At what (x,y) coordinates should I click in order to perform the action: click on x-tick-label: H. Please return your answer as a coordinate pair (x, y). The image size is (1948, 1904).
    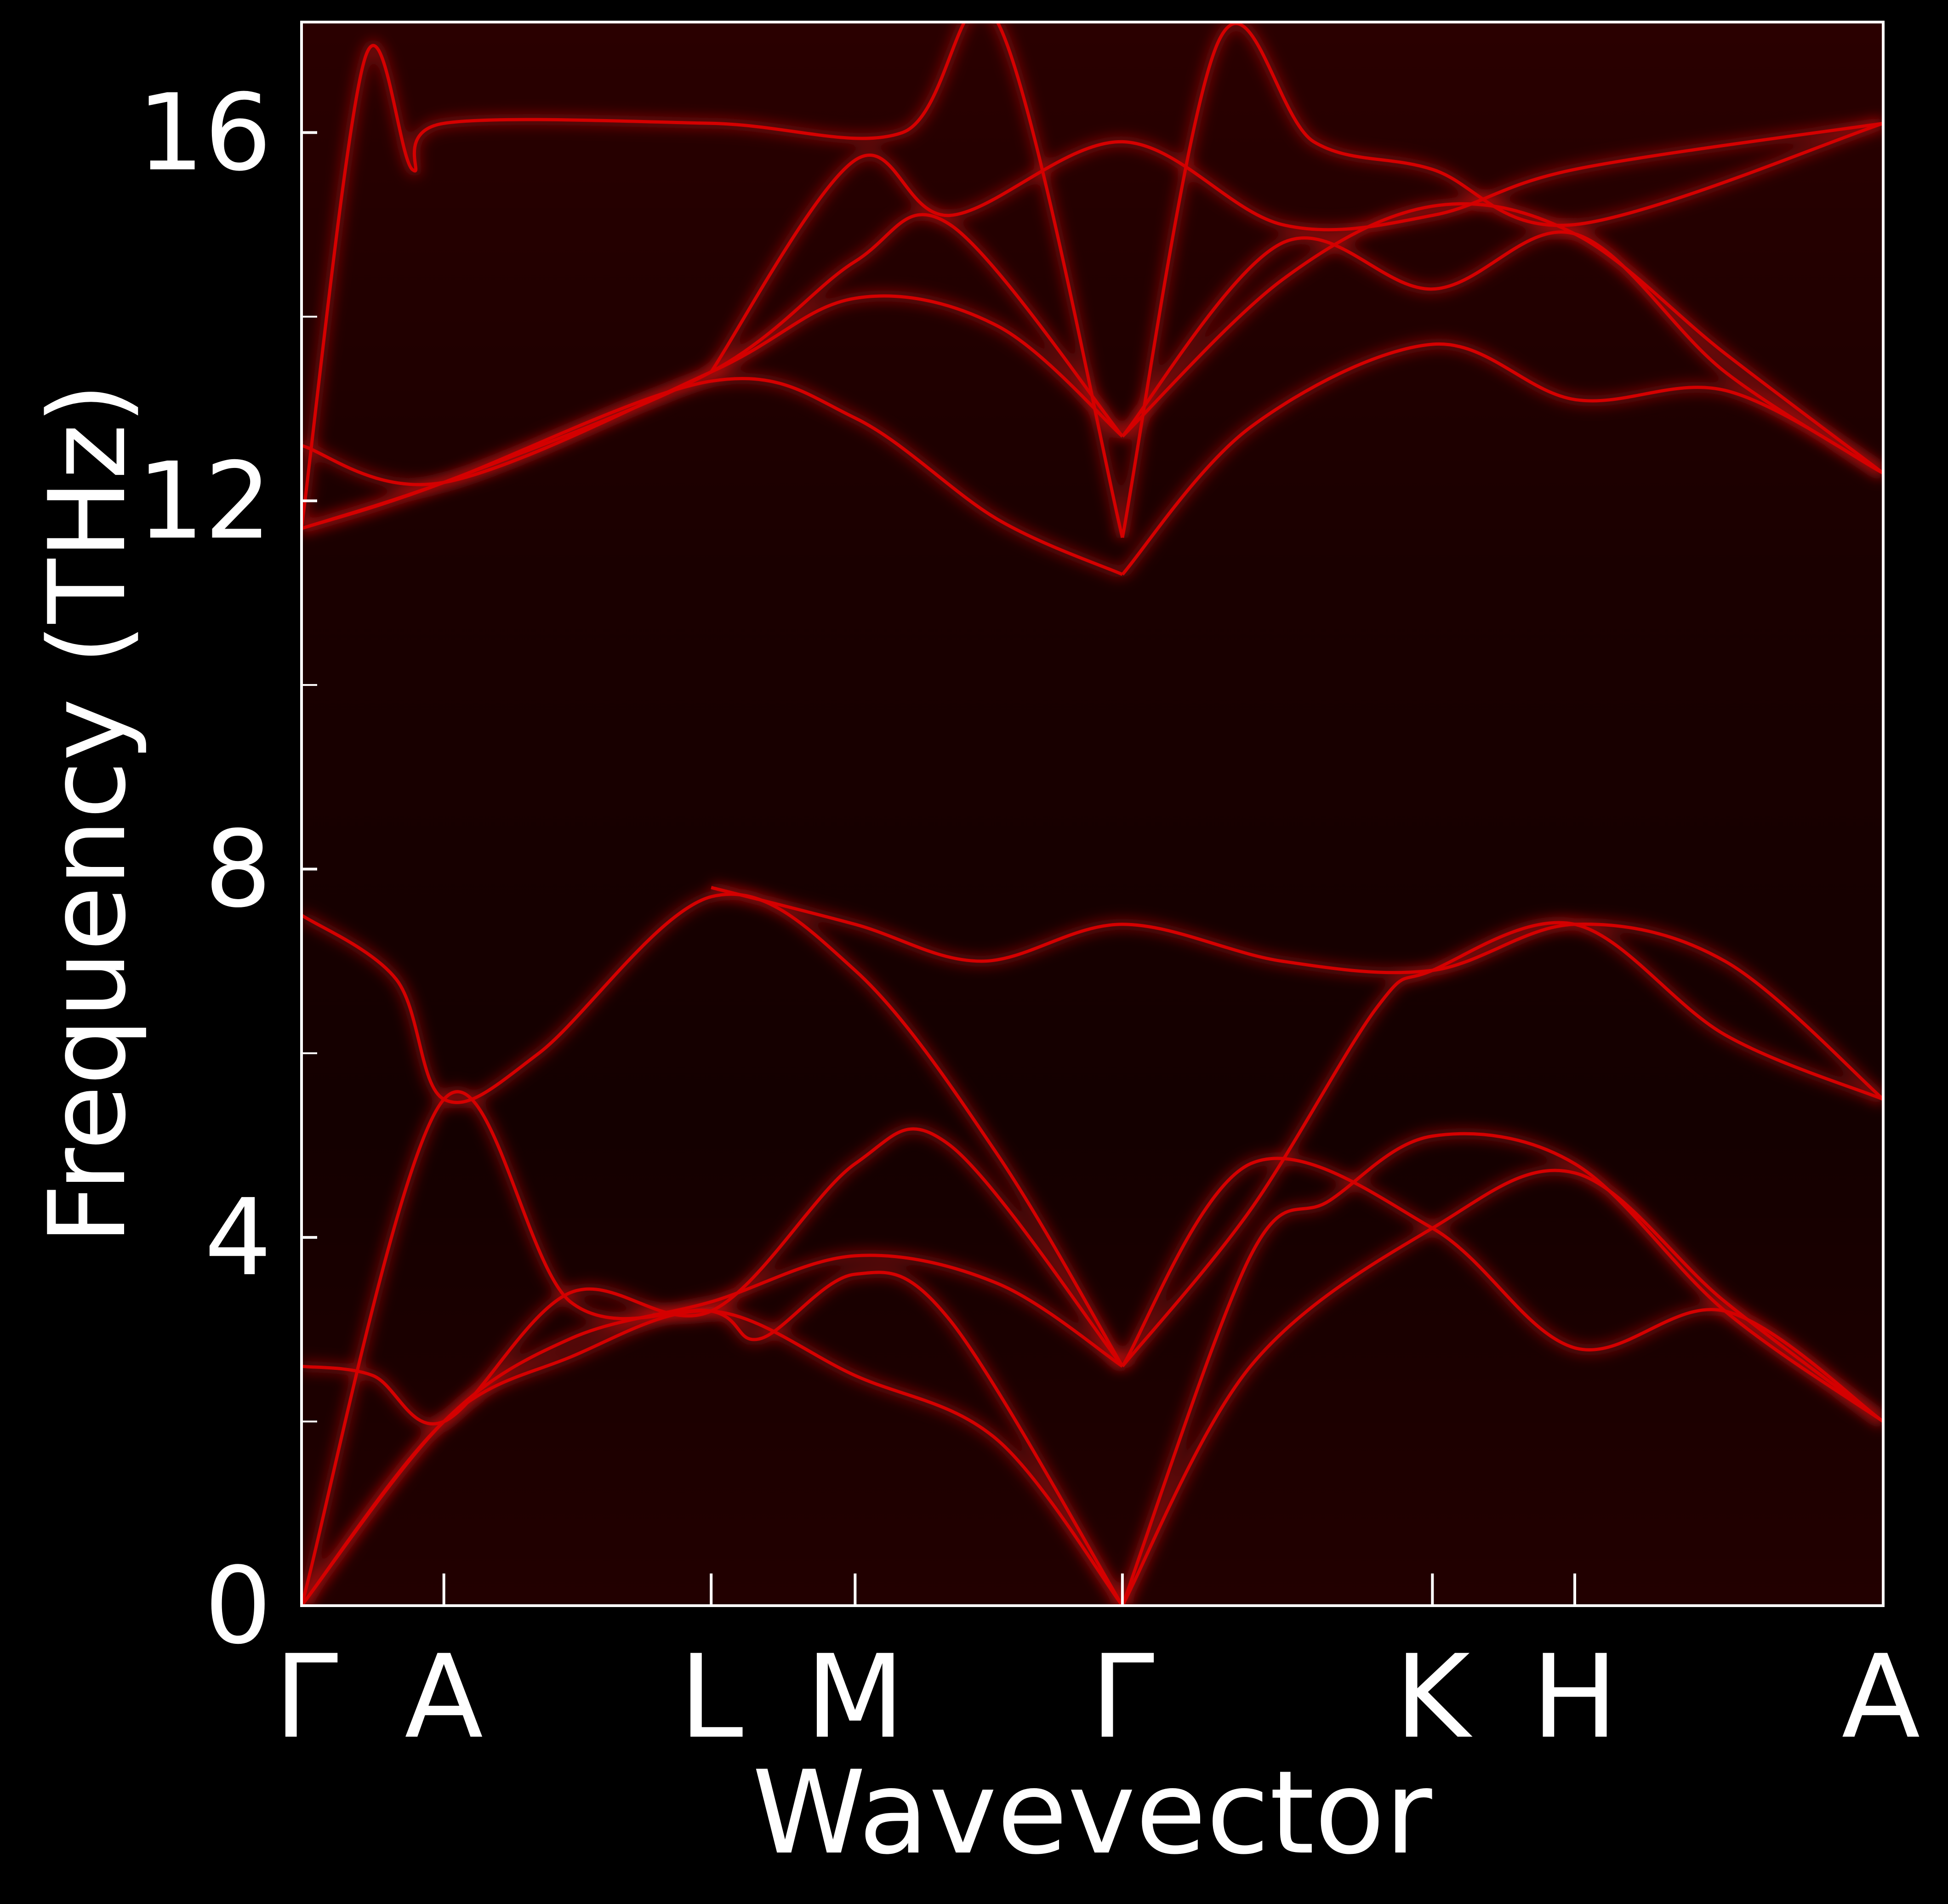
    Looking at the image, I should click on (1575, 1697).